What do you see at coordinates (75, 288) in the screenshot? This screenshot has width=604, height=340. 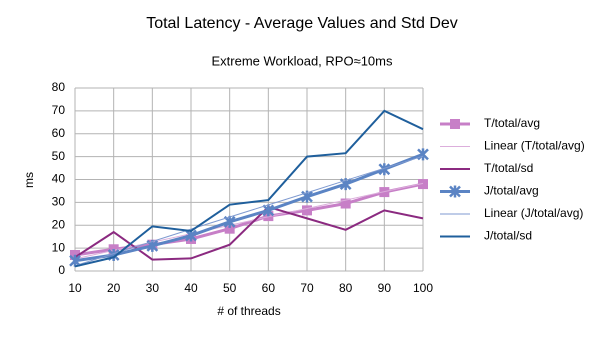 I see `x-tick-label: 10` at bounding box center [75, 288].